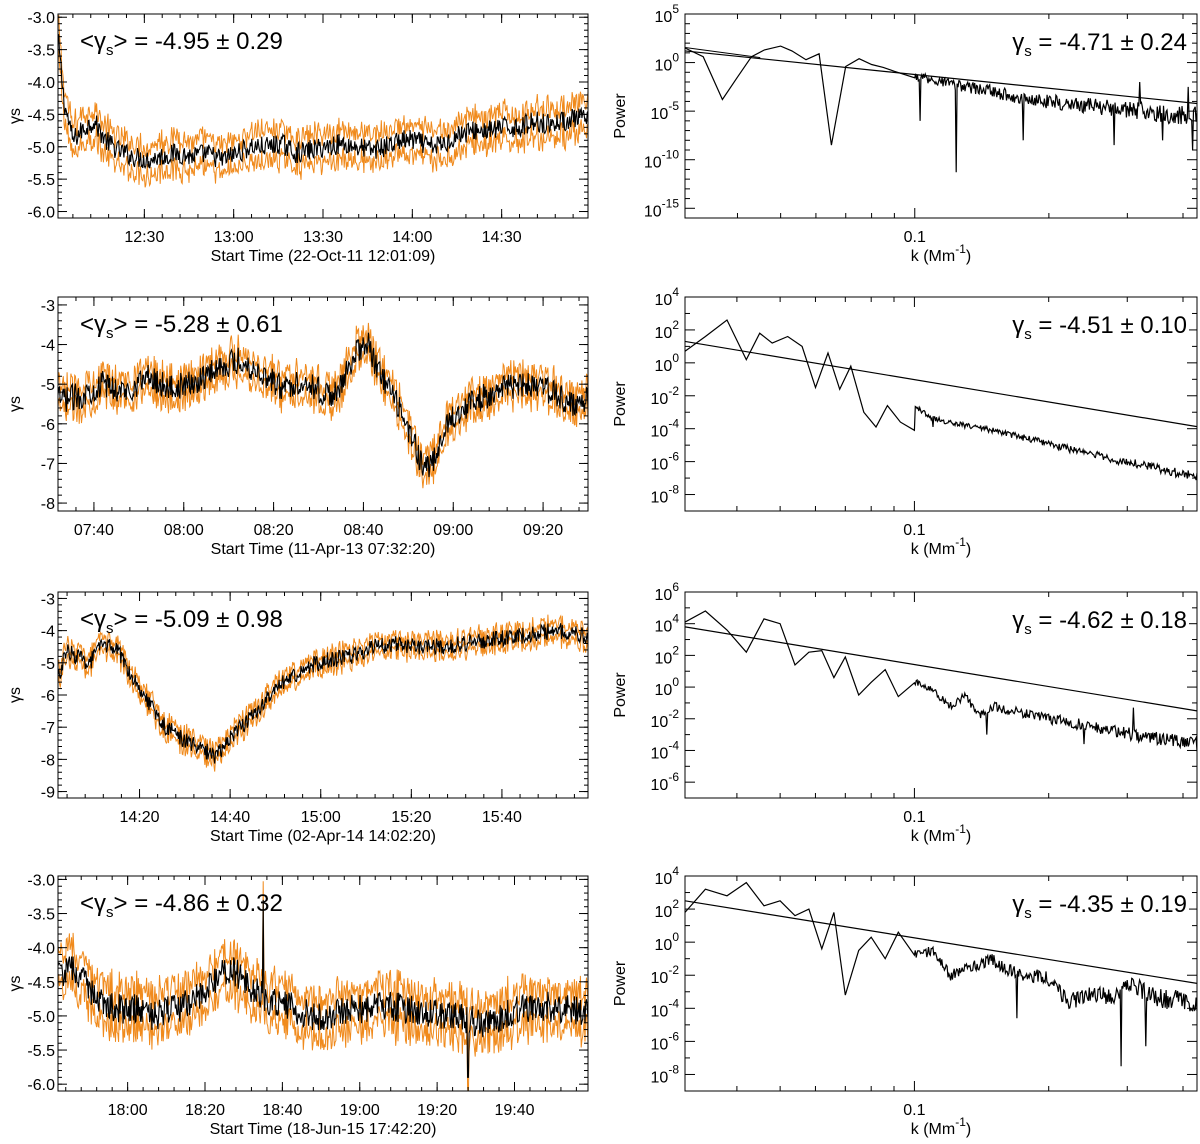 Image resolution: width=1200 pixels, height=1144 pixels. What do you see at coordinates (360, 1110) in the screenshot?
I see `x-tick-label: 19:00` at bounding box center [360, 1110].